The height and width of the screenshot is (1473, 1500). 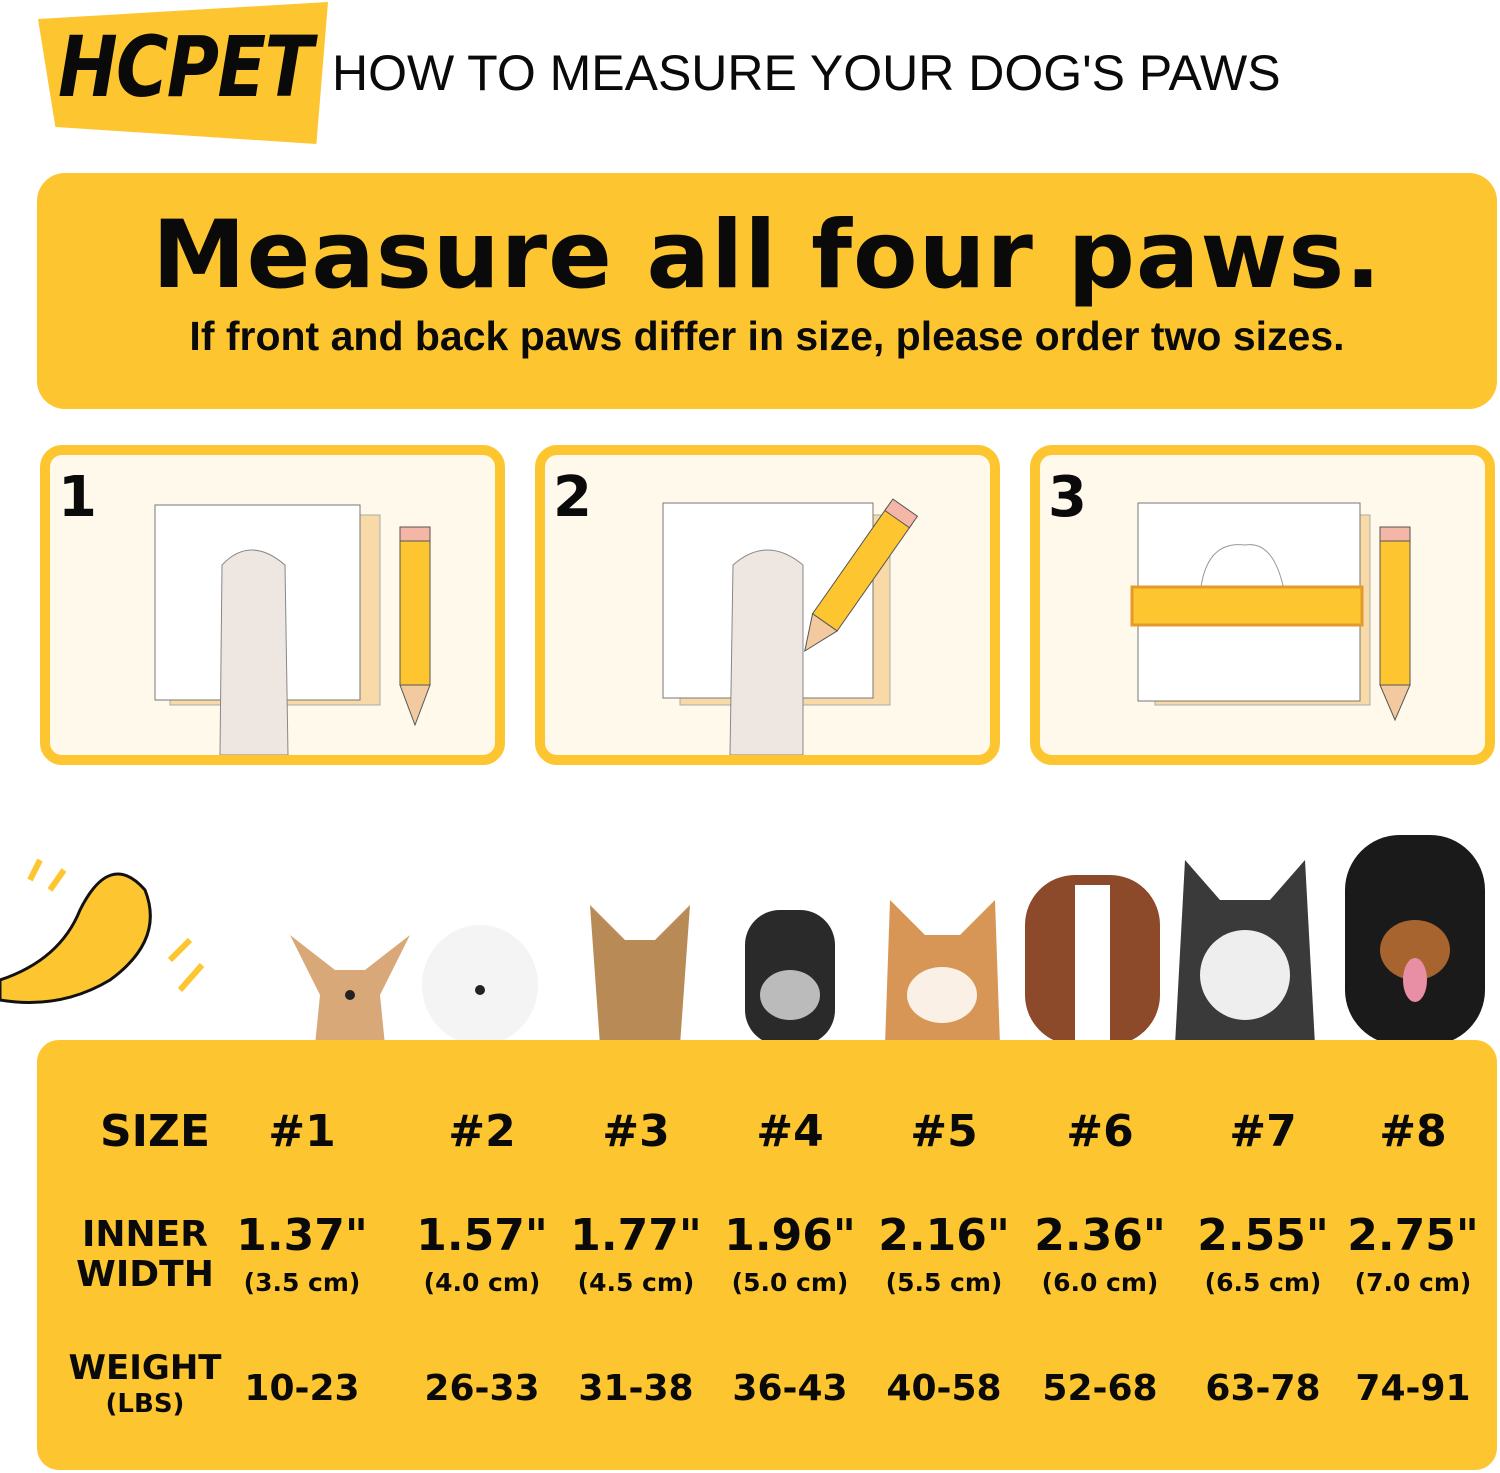 I want to click on page-title: HOW TO MEASURE YOUR DOG'S PAWS, so click(x=806, y=73).